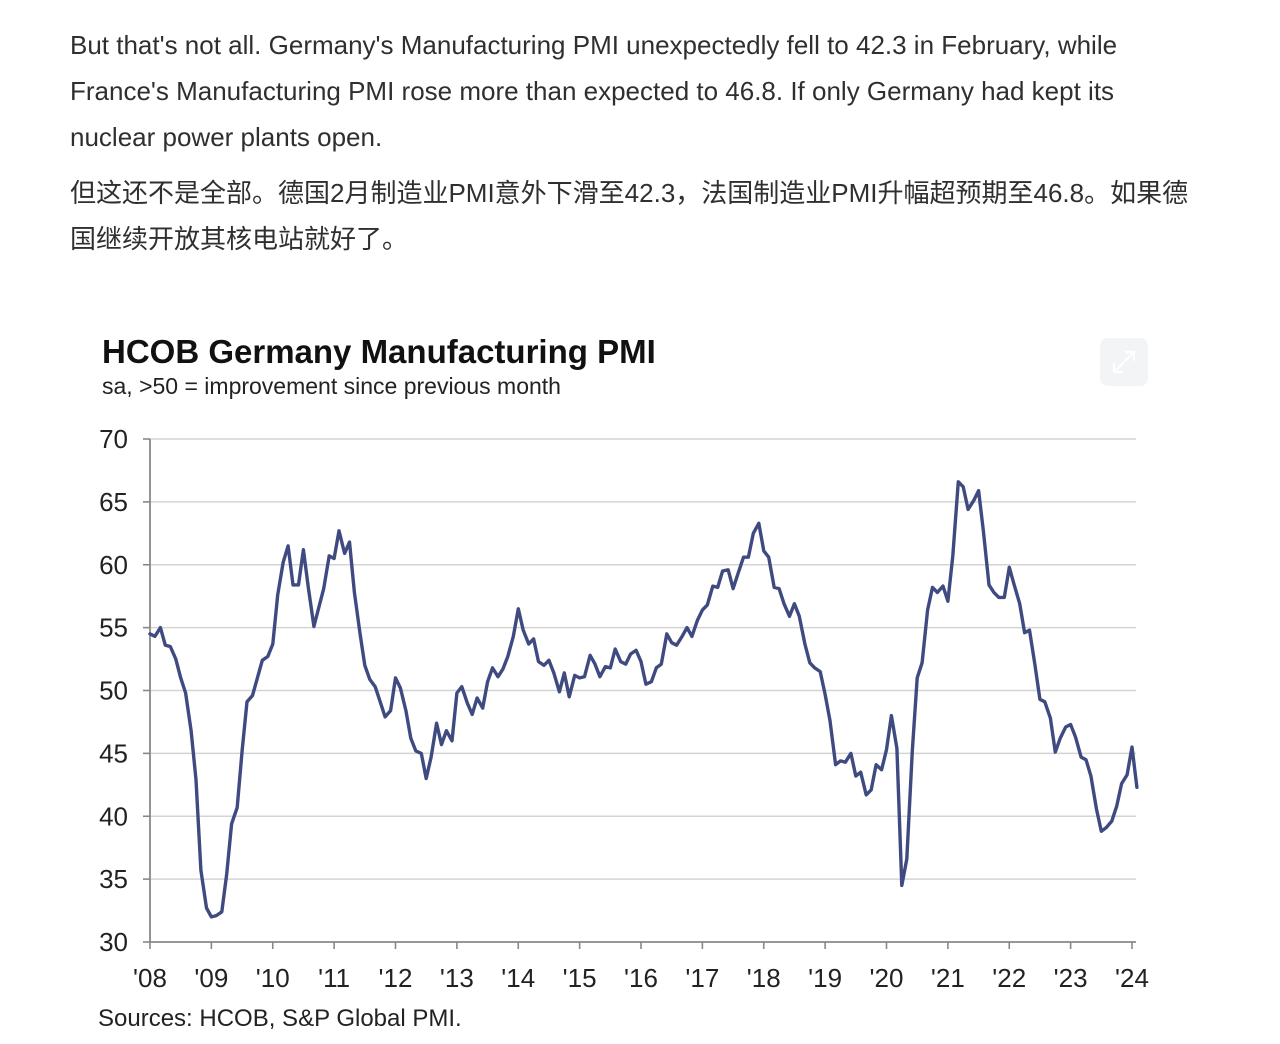 The image size is (1280, 1044). Describe the element at coordinates (518, 978) in the screenshot. I see `x-tick-label: '14` at that location.